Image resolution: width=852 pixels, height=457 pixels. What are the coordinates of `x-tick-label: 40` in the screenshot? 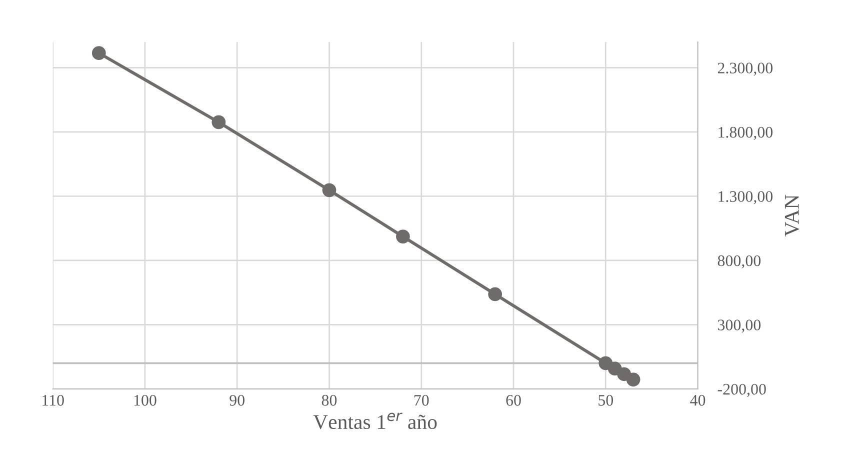 It's located at (698, 400).